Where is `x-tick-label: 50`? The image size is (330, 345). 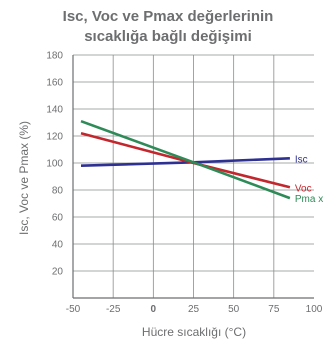 x-tick-label: 50 is located at coordinates (234, 309).